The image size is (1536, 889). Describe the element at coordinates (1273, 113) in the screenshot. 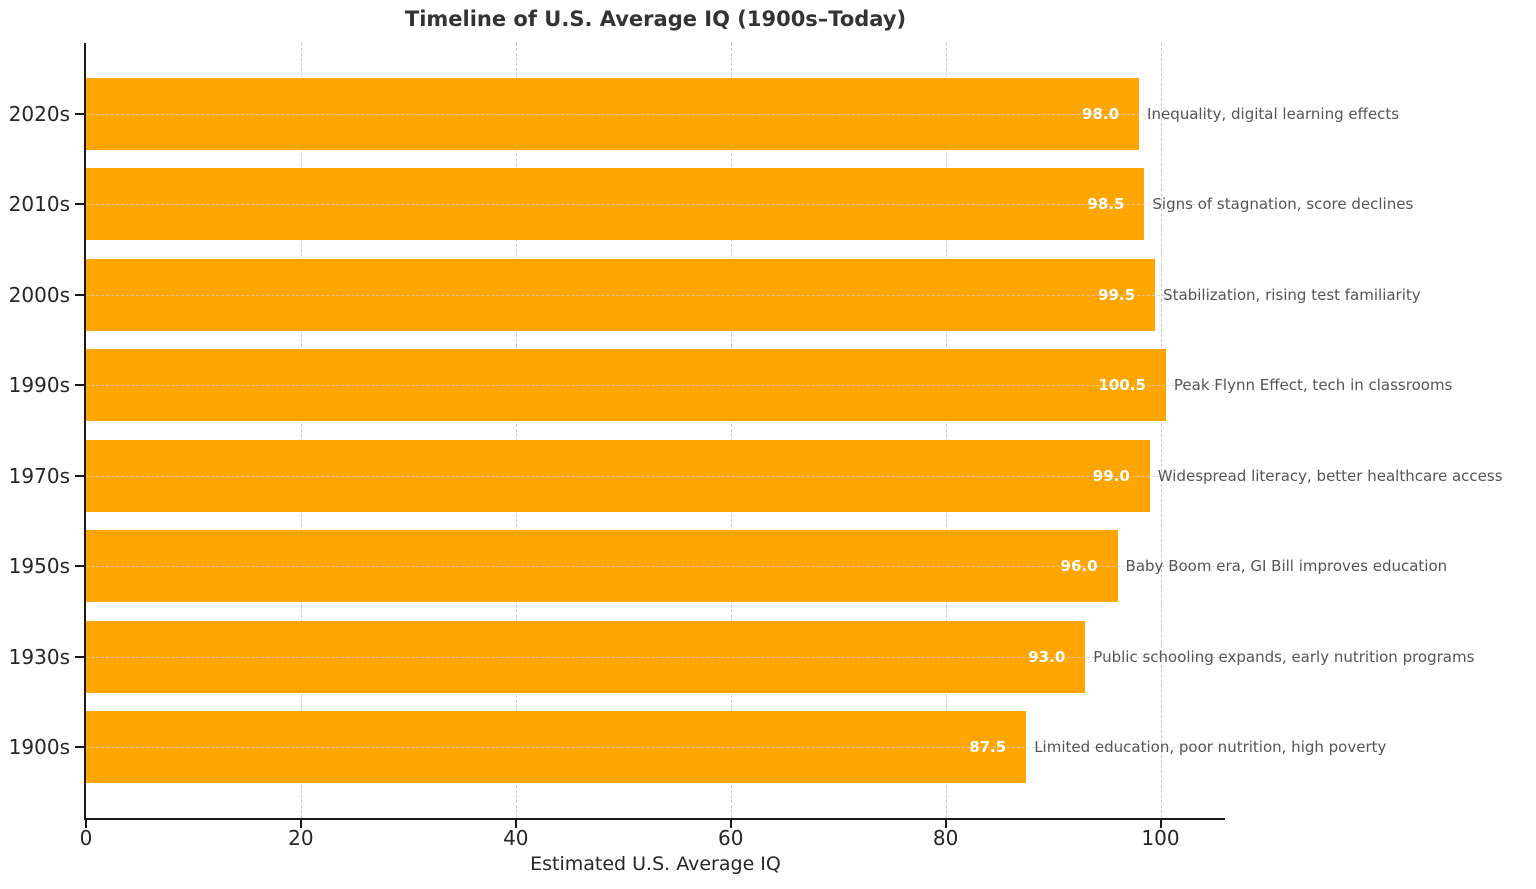

I see `bar-annotation: Inequality, digital learning effects` at that location.